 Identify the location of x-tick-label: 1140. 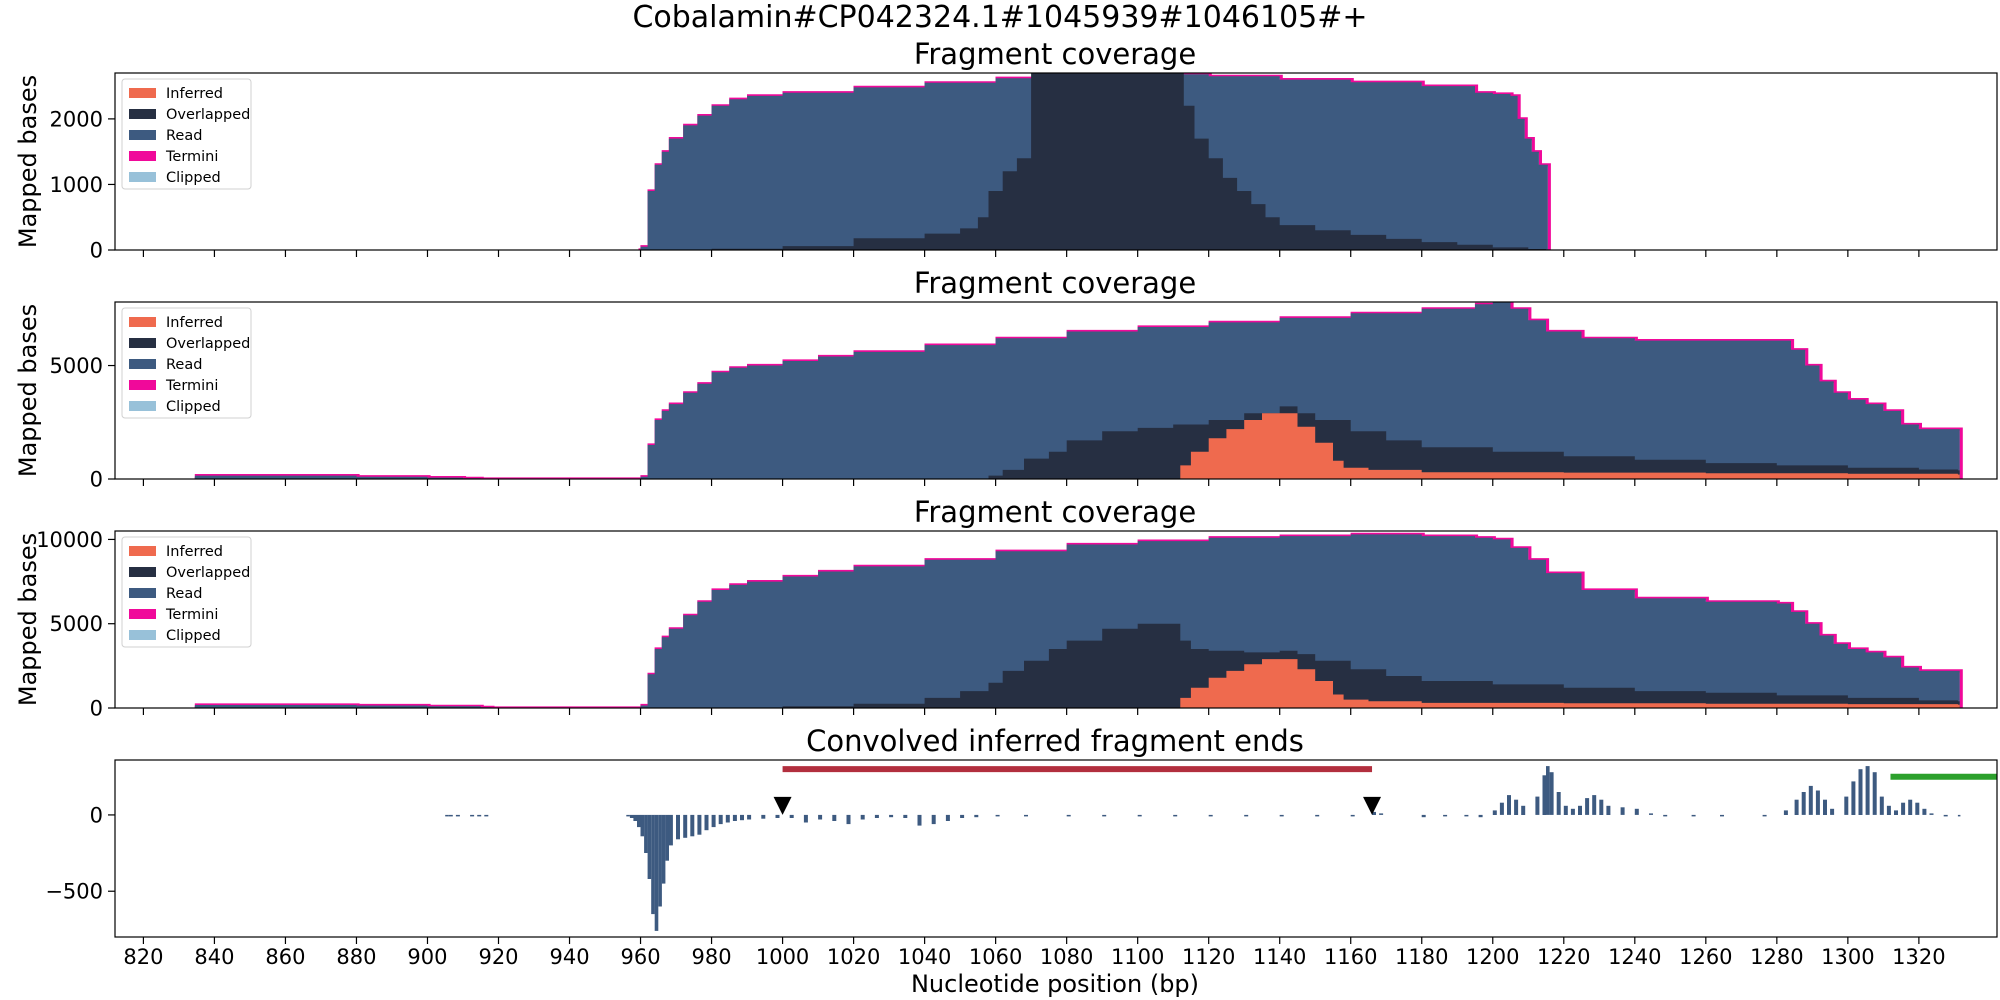
(1279, 957).